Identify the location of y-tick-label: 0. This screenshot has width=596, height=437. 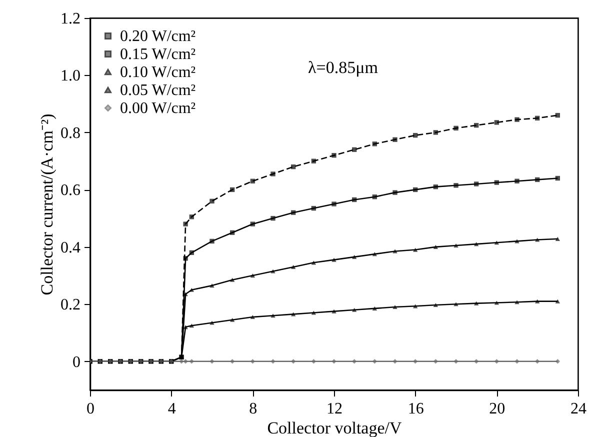
(76, 362).